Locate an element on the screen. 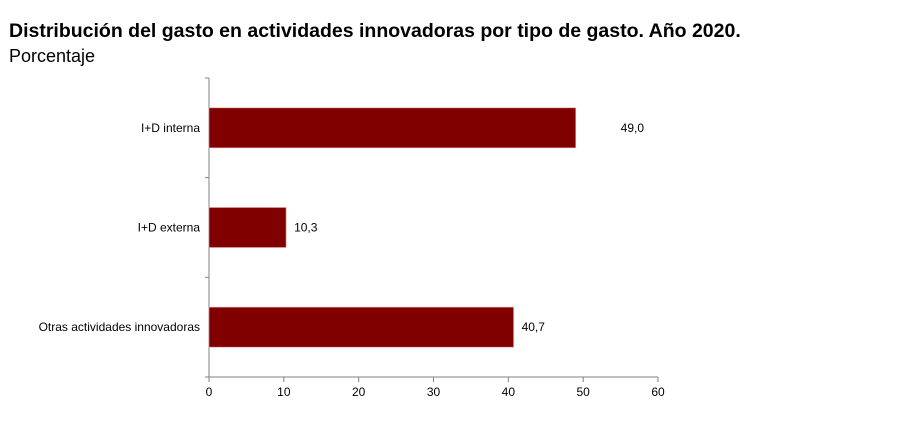 The image size is (900, 448). x-tick-label: 30 is located at coordinates (434, 392).